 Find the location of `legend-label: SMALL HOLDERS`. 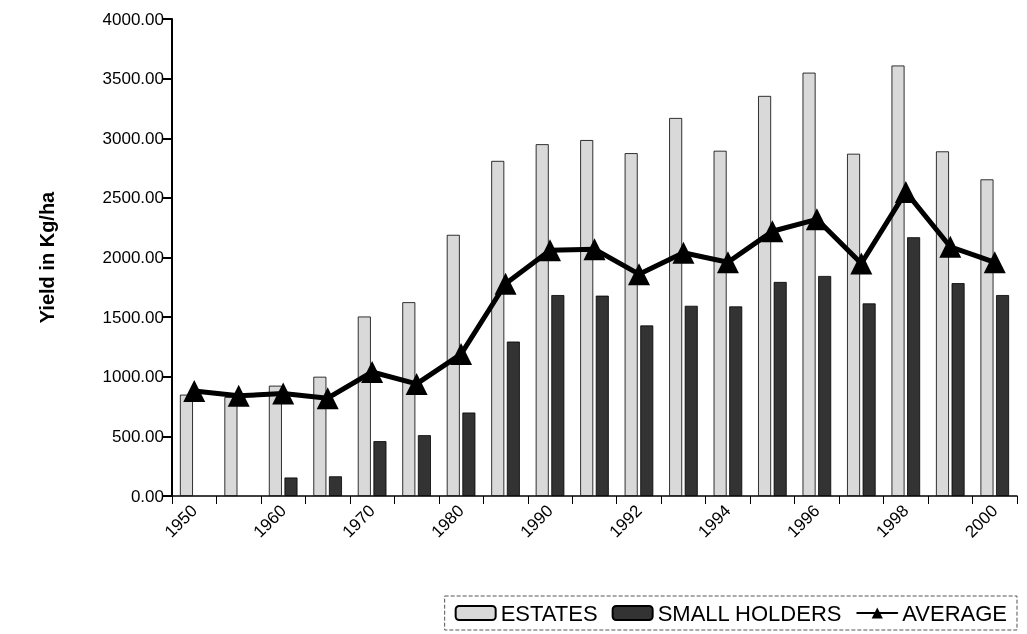

legend-label: SMALL HOLDERS is located at coordinates (749, 613).